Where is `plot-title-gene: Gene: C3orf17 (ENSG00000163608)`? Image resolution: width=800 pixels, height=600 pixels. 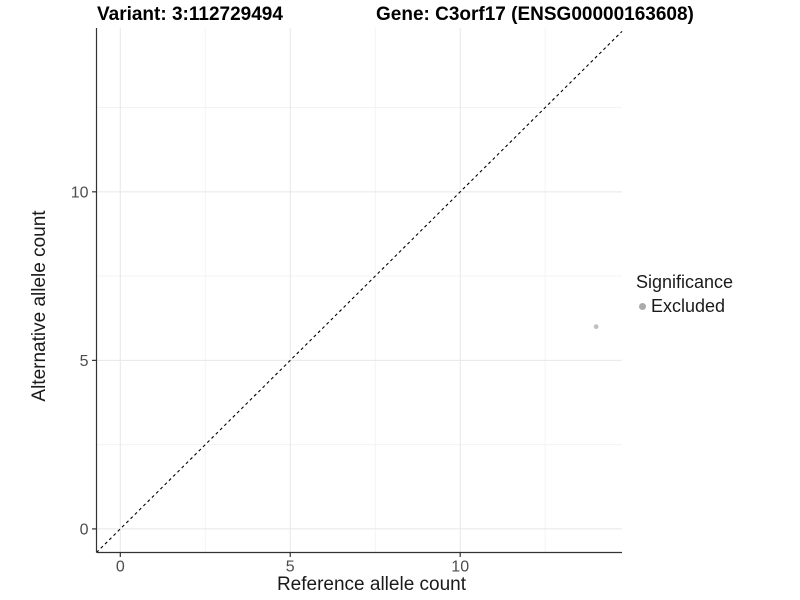 plot-title-gene: Gene: C3orf17 (ENSG00000163608) is located at coordinates (535, 14).